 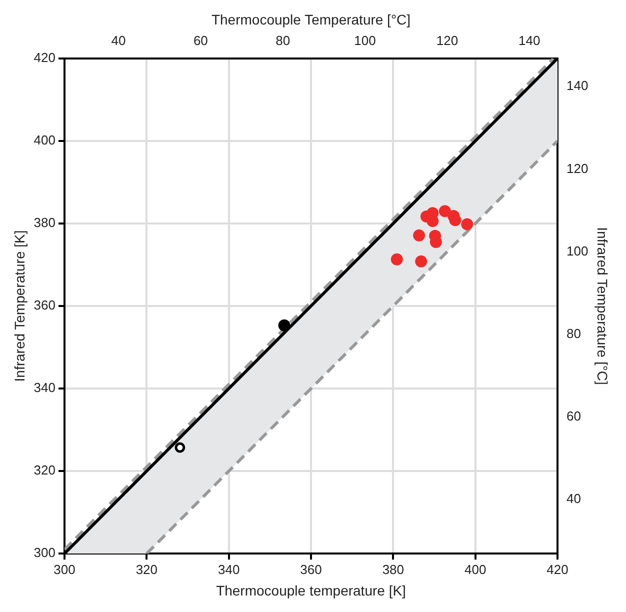 I want to click on x2-tick-label: 120, so click(x=447, y=40).